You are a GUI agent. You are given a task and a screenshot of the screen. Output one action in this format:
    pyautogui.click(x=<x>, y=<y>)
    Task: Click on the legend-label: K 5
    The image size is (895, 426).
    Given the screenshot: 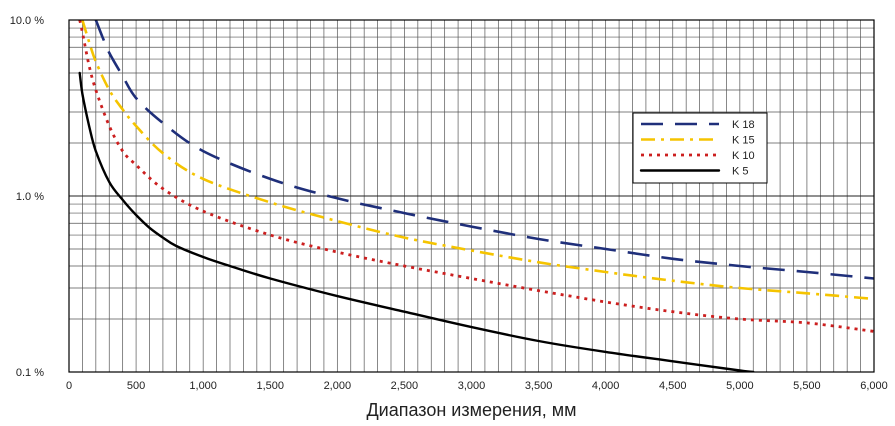 What is the action you would take?
    pyautogui.click(x=740, y=172)
    